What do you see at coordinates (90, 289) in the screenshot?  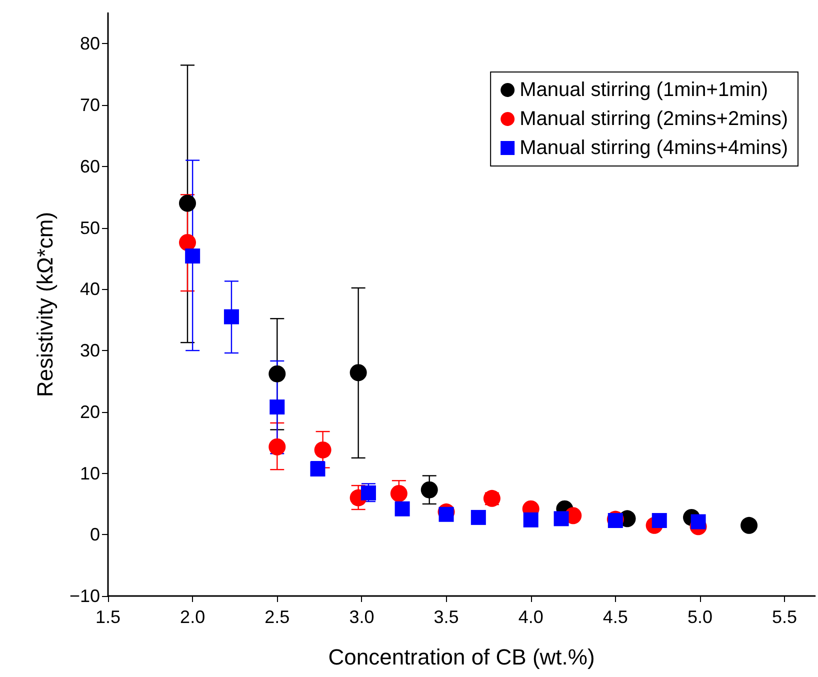 I see `y-tick-label: 40` at bounding box center [90, 289].